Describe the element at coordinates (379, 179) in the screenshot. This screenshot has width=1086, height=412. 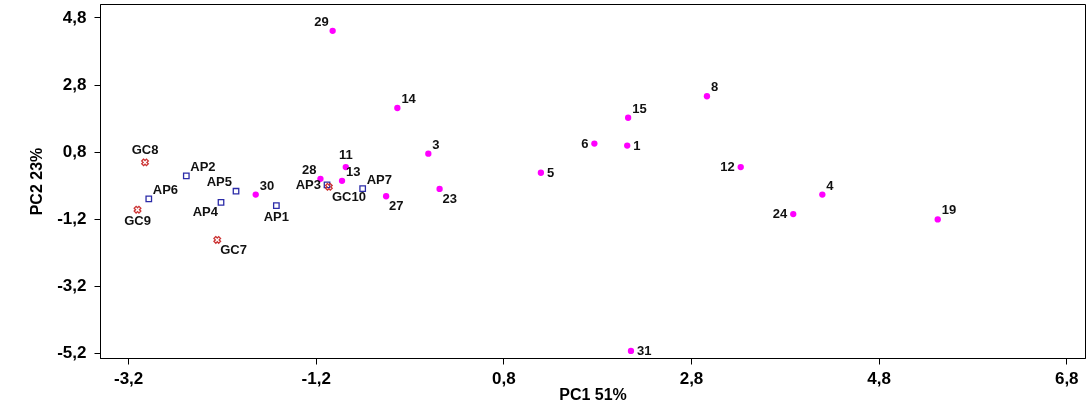
I see `annotation: AP7` at that location.